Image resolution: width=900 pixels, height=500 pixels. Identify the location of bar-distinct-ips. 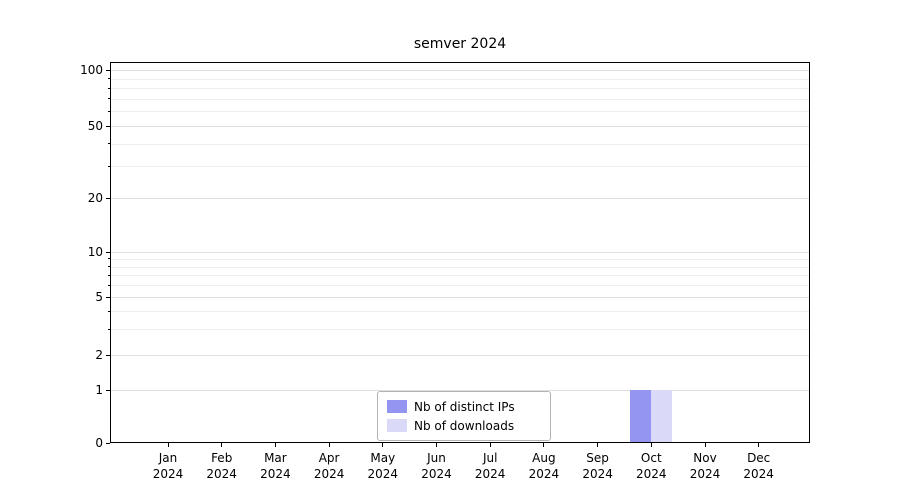
(641, 416).